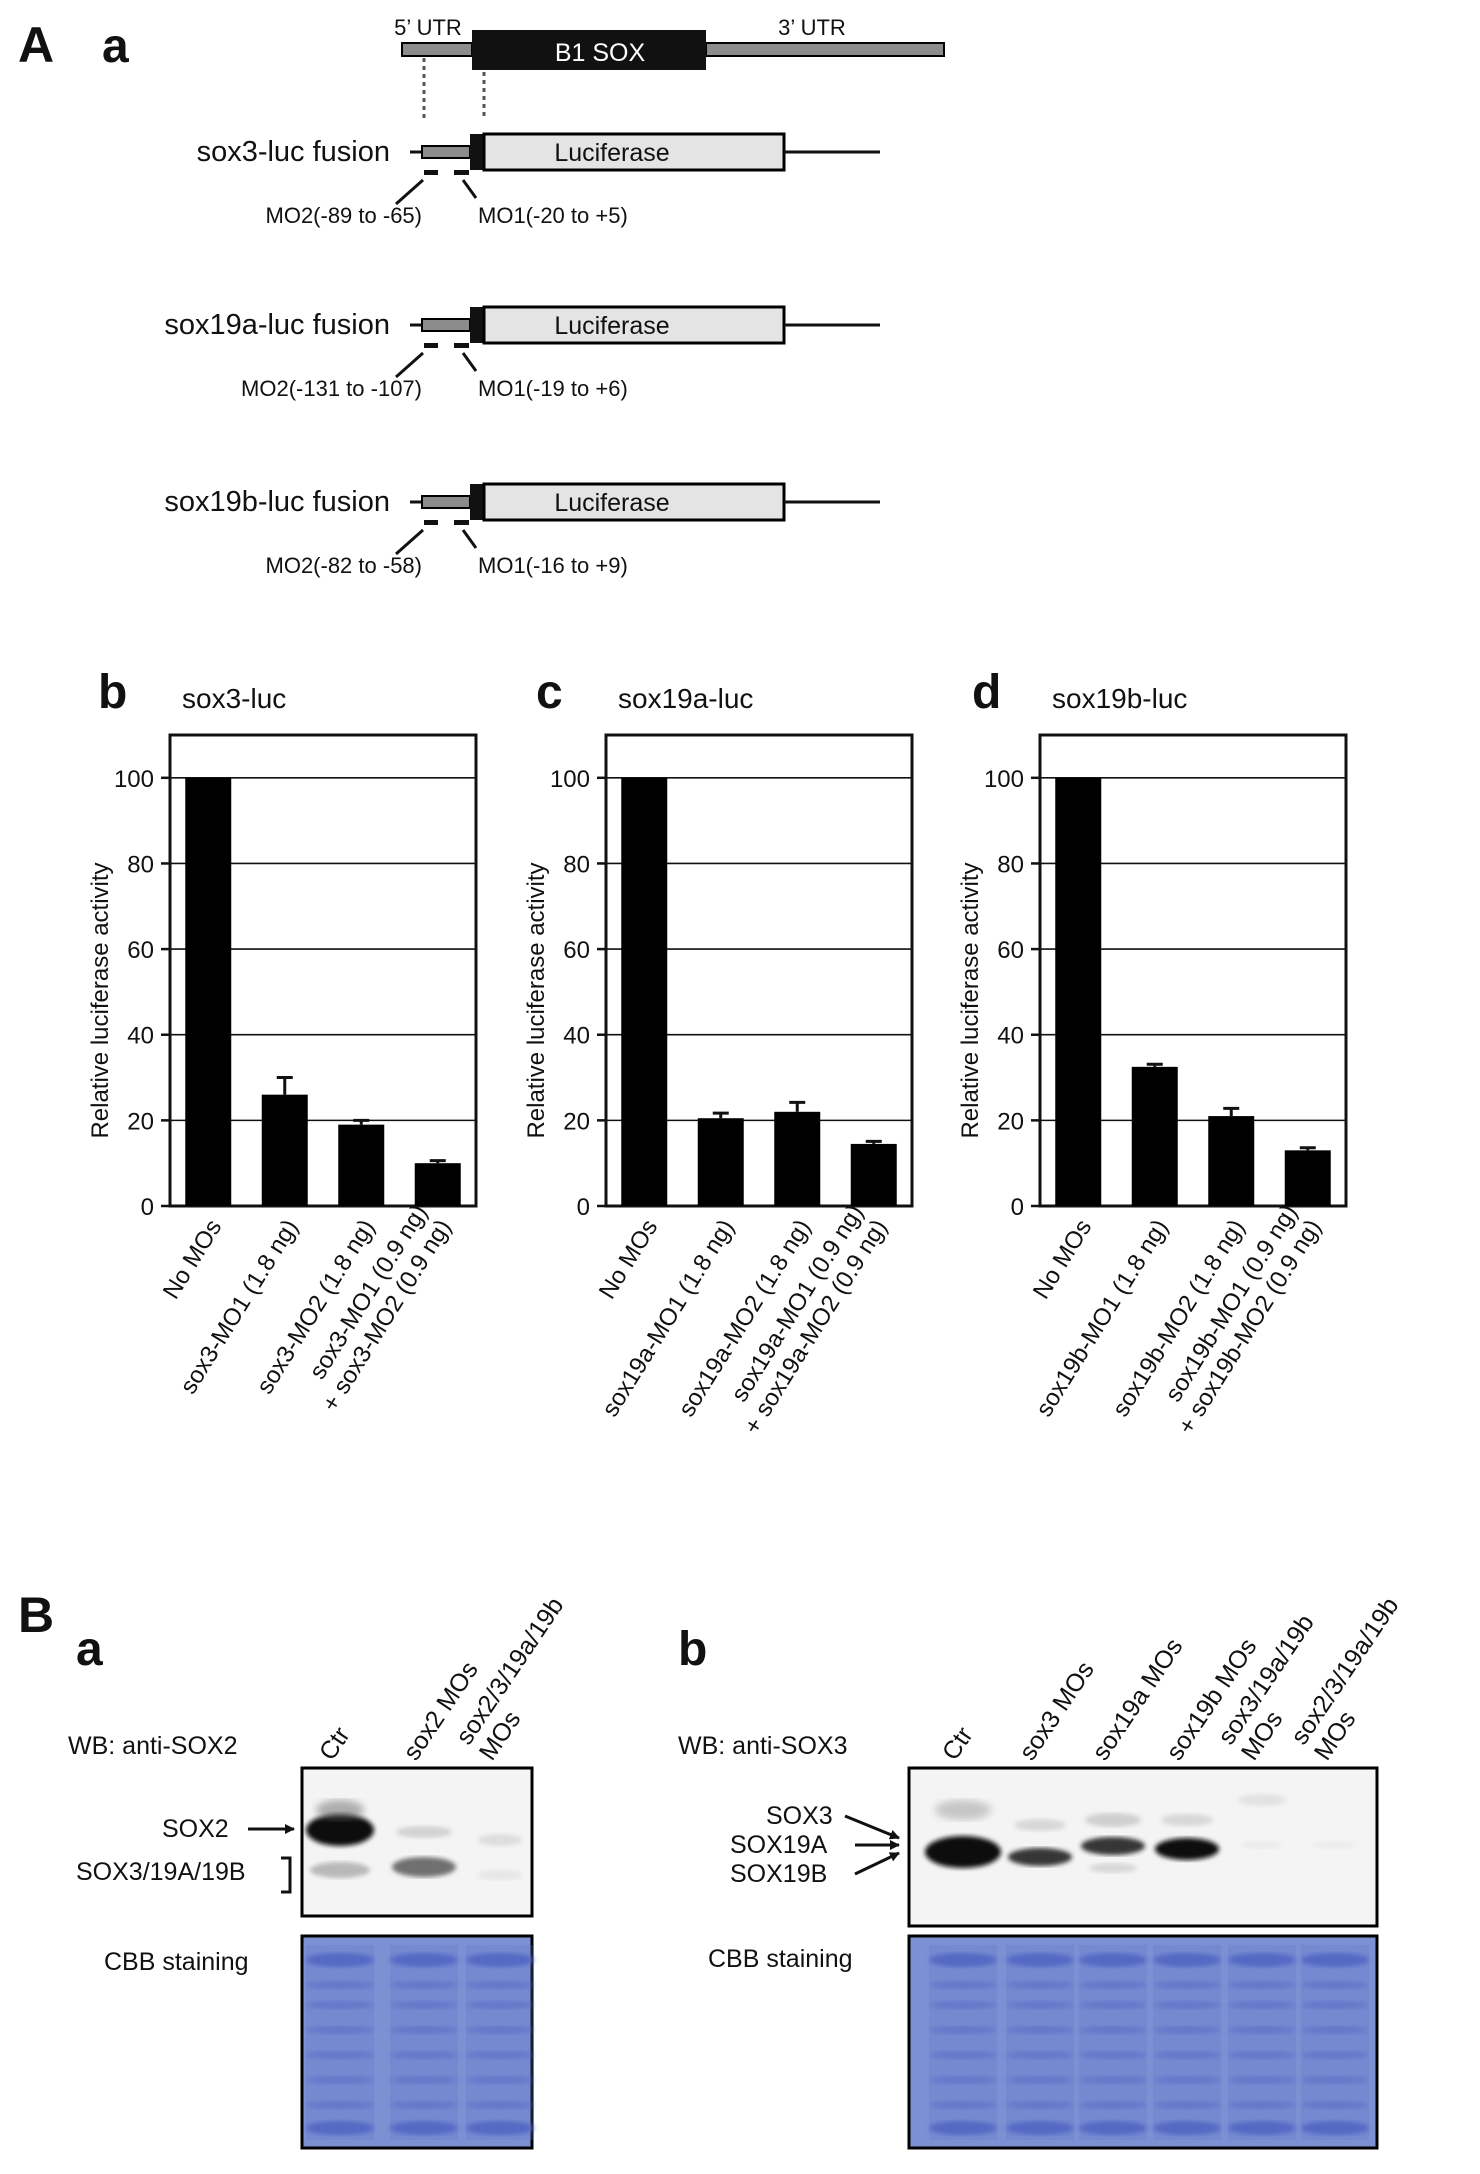 This screenshot has width=1480, height=2174. What do you see at coordinates (293, 152) in the screenshot?
I see `construct-label: sox3-luc fusion` at bounding box center [293, 152].